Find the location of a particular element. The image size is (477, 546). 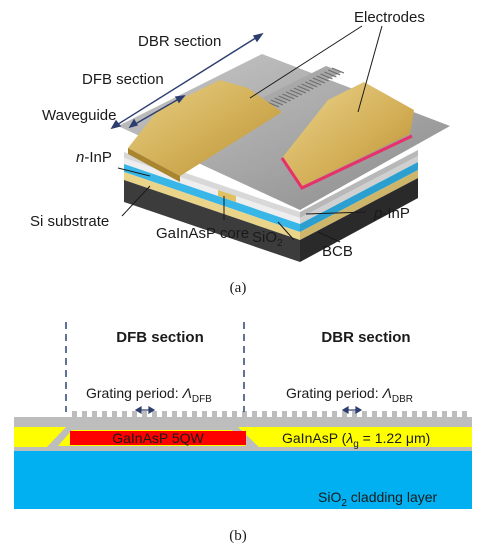

layer-cladding is located at coordinates (243, 480).